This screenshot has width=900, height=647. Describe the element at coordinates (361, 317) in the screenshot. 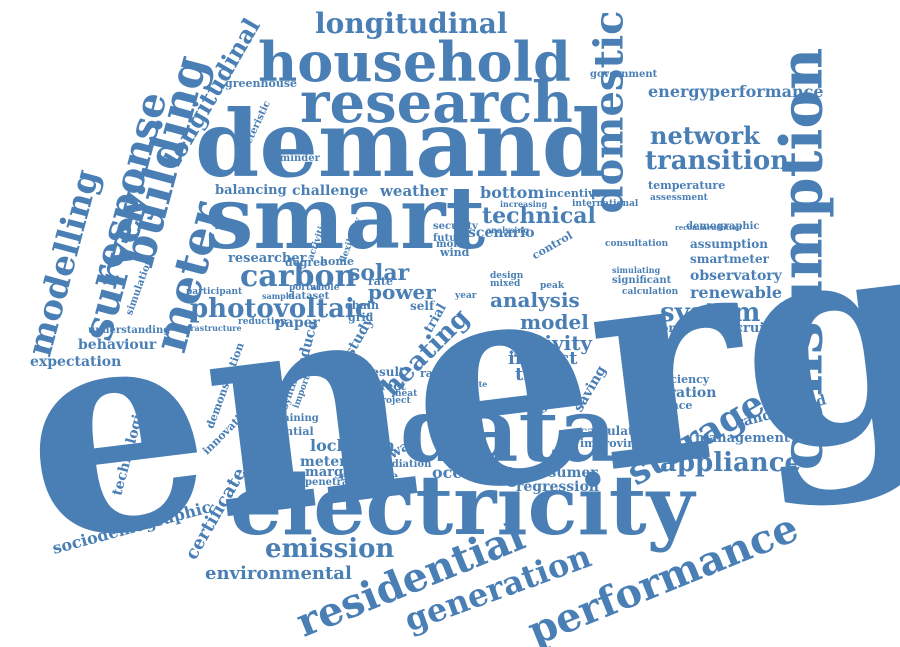

I see `word-grid: grid` at that location.